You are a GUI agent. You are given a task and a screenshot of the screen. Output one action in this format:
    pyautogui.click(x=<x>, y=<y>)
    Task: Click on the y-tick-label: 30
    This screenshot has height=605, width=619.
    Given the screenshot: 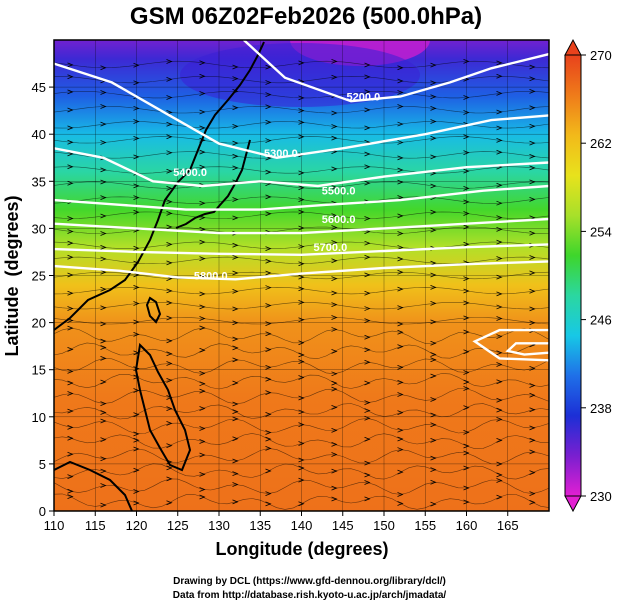 What is the action you would take?
    pyautogui.click(x=39, y=228)
    